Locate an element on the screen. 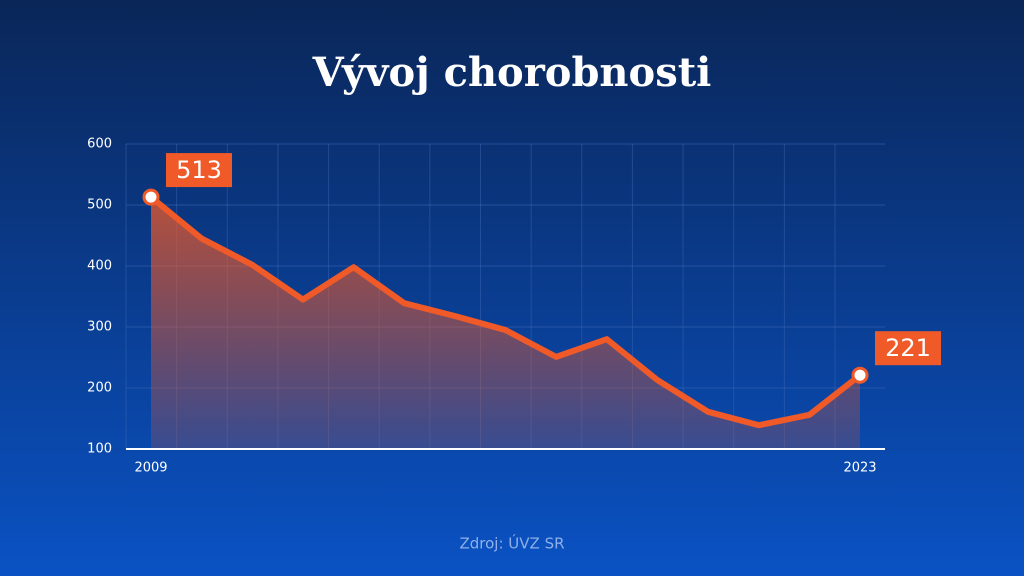 The width and height of the screenshot is (1024, 576). value-label: 221 is located at coordinates (908, 348).